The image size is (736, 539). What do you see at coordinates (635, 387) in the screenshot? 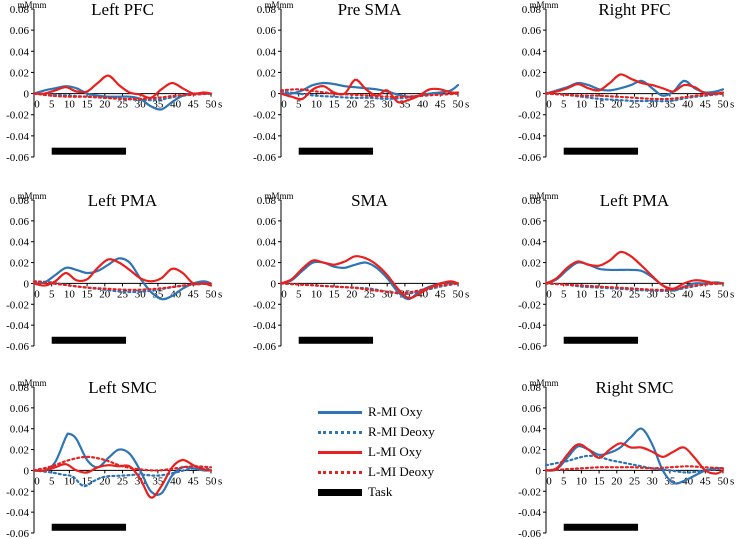
I see `panel-title: Right SMC` at bounding box center [635, 387].